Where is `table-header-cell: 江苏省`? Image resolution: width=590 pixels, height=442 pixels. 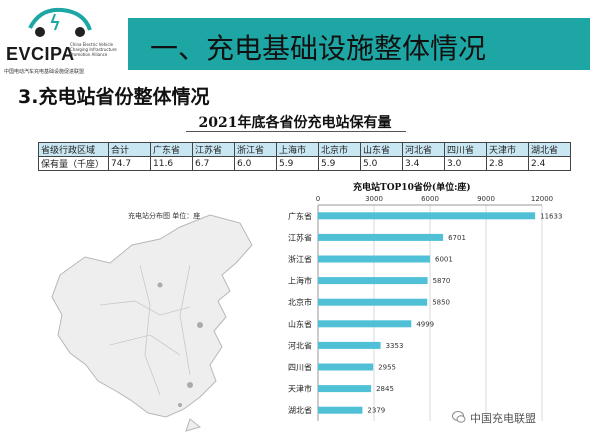
table-header-cell: 江苏省 is located at coordinates (213, 149).